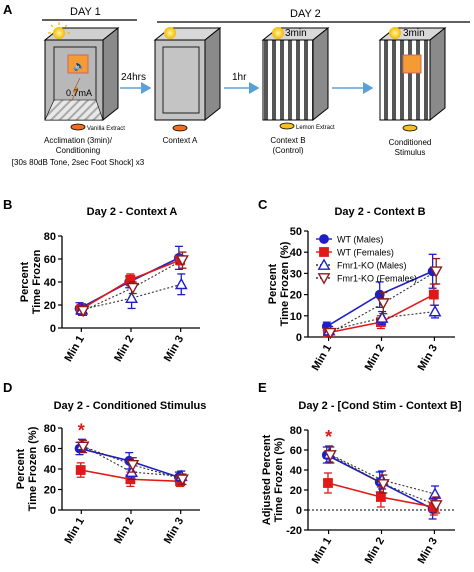 Image resolution: width=474 pixels, height=572 pixels. I want to click on panel-label-e: E, so click(262, 387).